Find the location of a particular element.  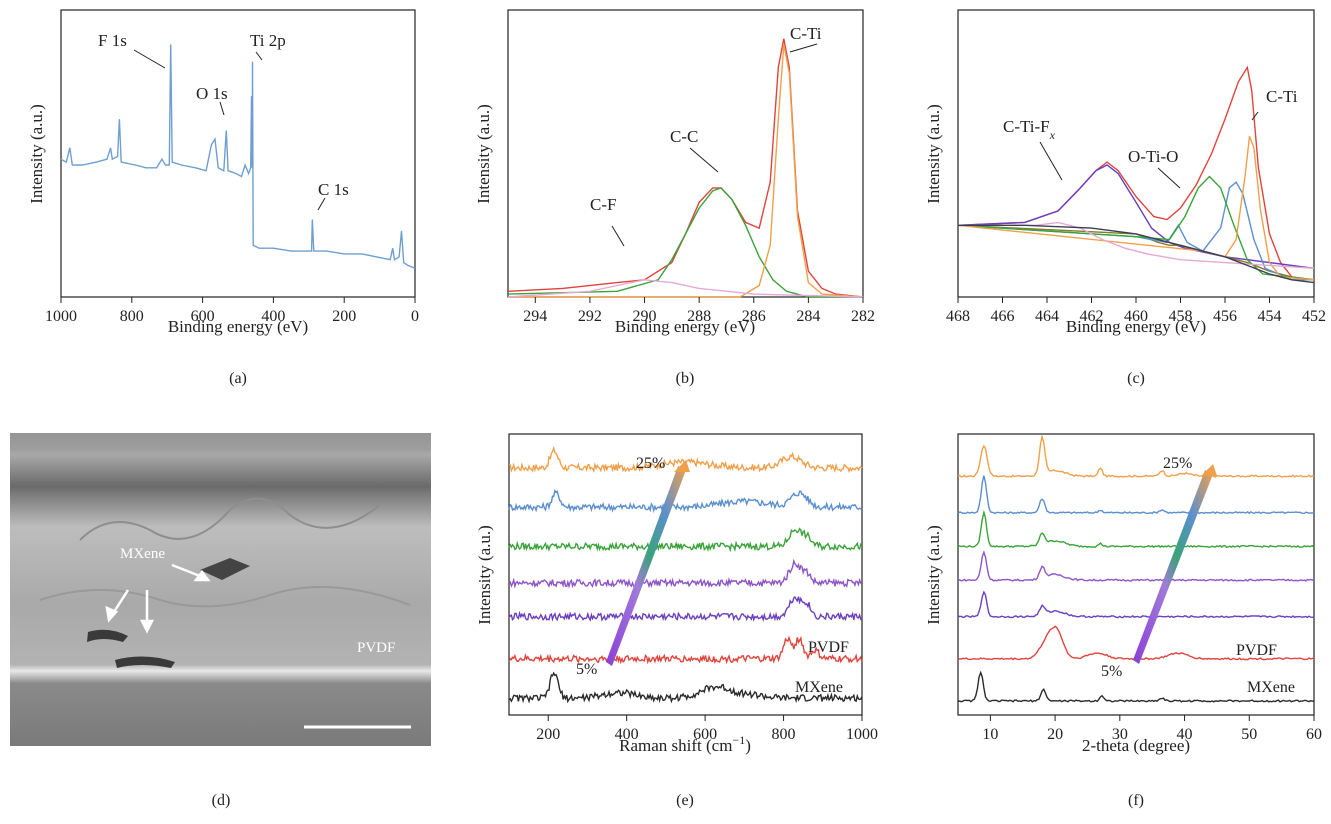

x-tick-label: 282 is located at coordinates (863, 316).